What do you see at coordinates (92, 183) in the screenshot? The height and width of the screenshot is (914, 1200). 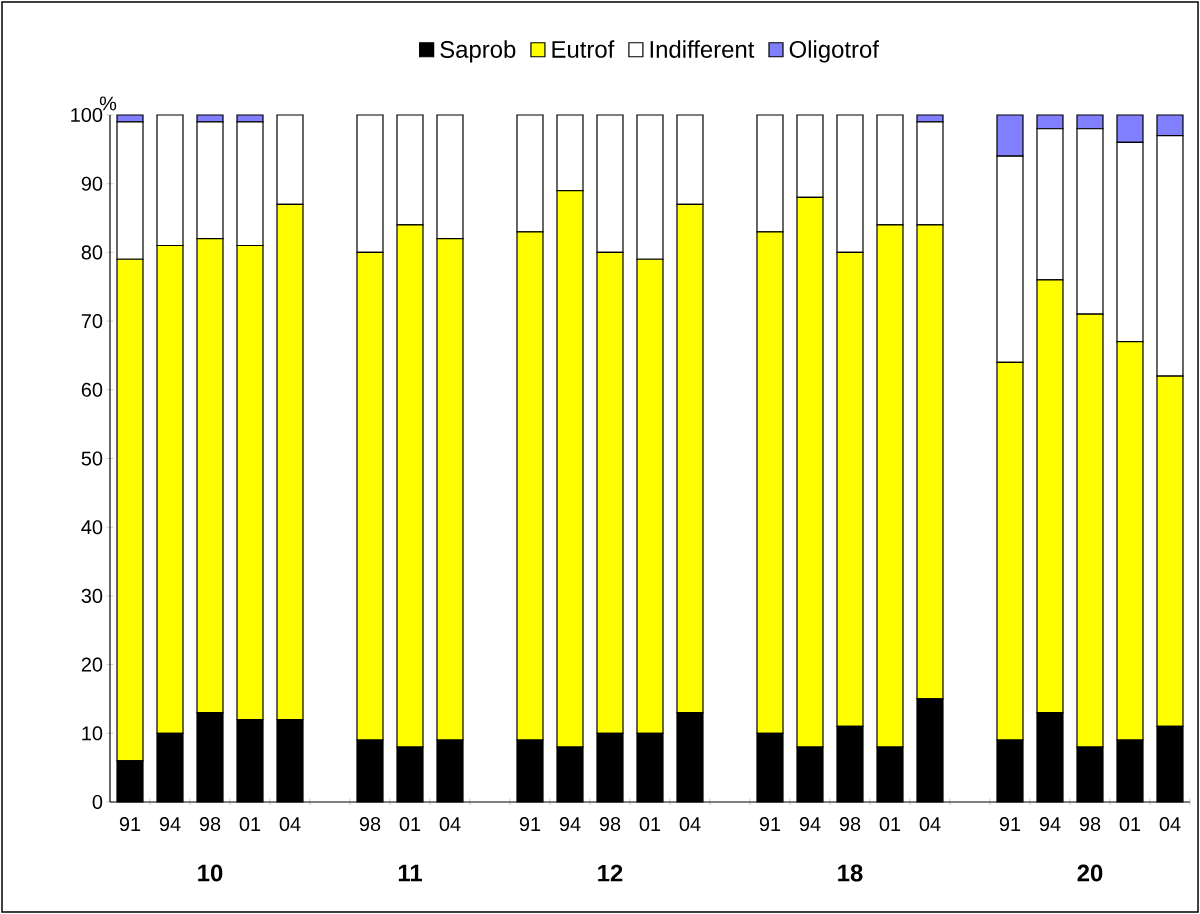 I see `y-tick-label: 90` at bounding box center [92, 183].